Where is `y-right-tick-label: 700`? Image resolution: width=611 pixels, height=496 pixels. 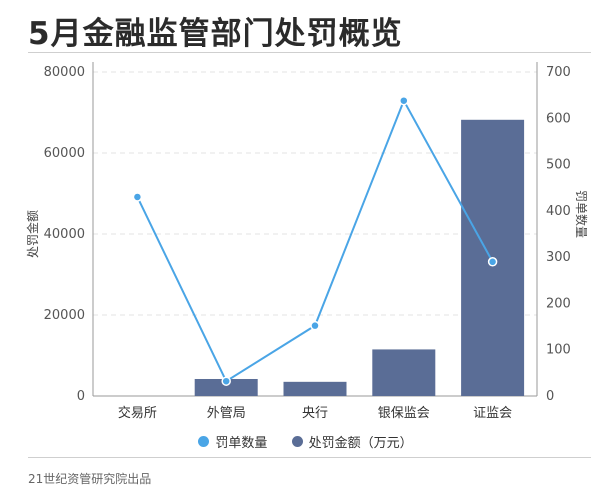
y-right-tick-label: 700 is located at coordinates (558, 72).